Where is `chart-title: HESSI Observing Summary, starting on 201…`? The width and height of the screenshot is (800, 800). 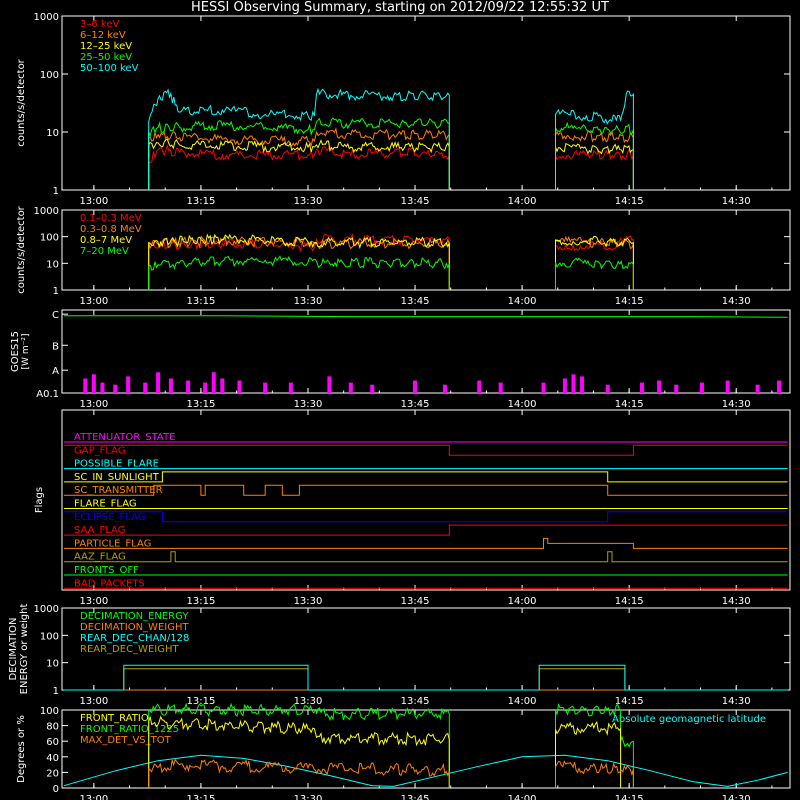 chart-title: HESSI Observing Summary, starting on 201… is located at coordinates (400, 7).